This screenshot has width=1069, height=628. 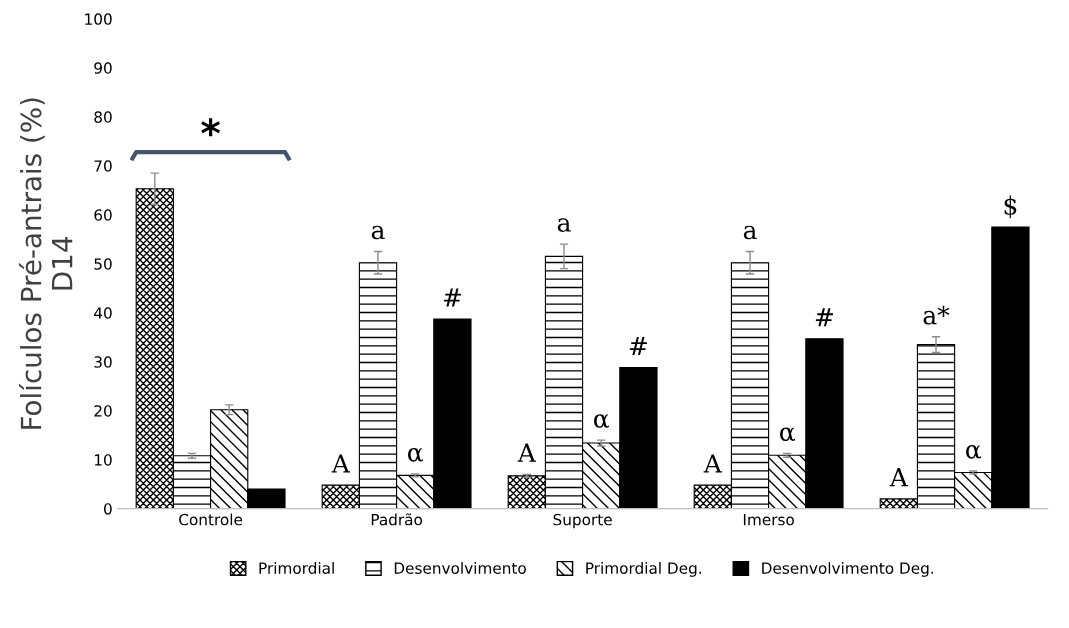 What do you see at coordinates (296, 568) in the screenshot?
I see `legend-label: Primordial` at bounding box center [296, 568].